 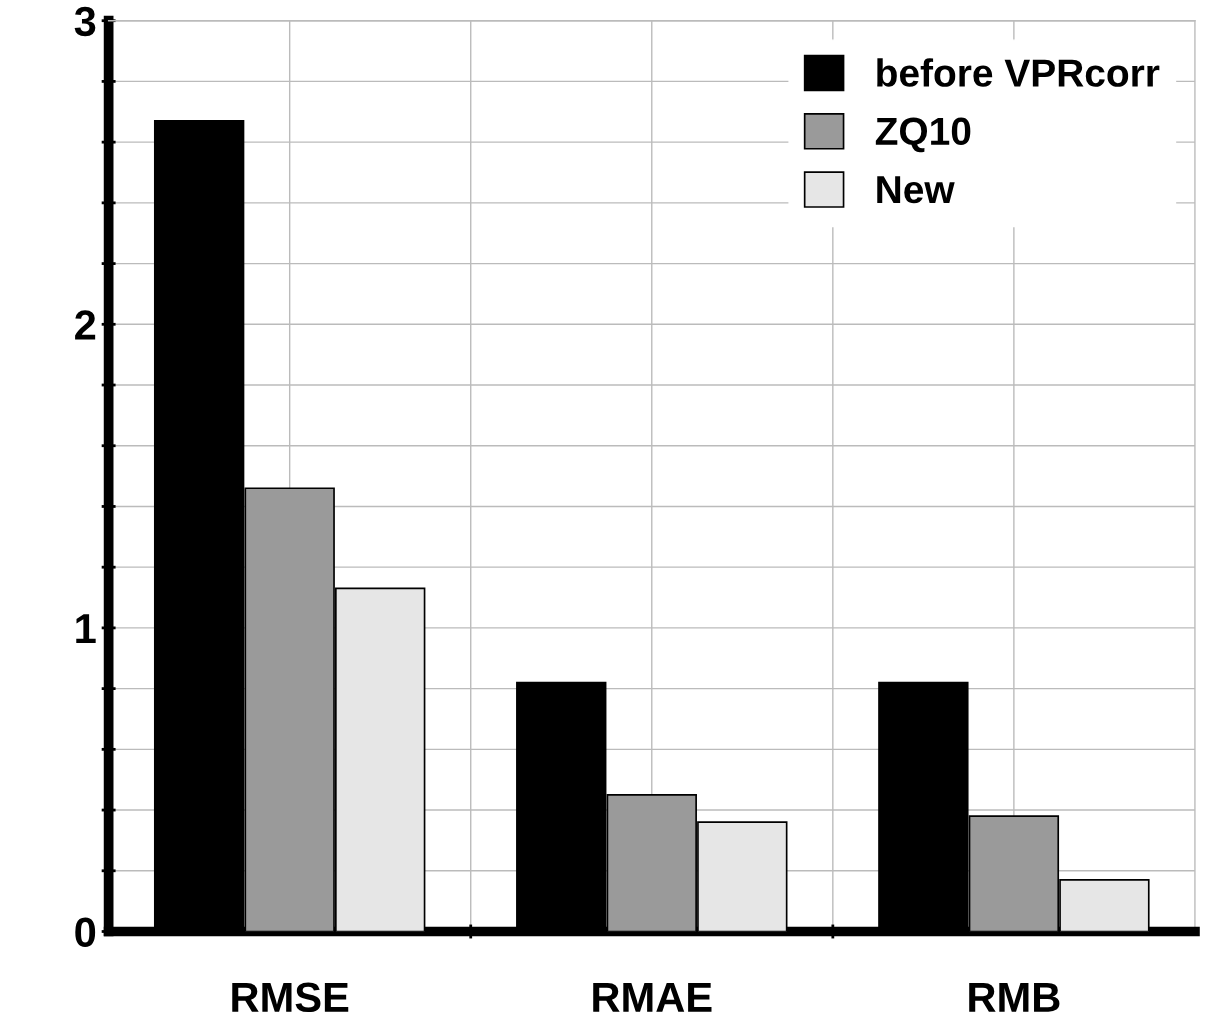 I want to click on y-tick-label: 0, so click(x=85, y=932).